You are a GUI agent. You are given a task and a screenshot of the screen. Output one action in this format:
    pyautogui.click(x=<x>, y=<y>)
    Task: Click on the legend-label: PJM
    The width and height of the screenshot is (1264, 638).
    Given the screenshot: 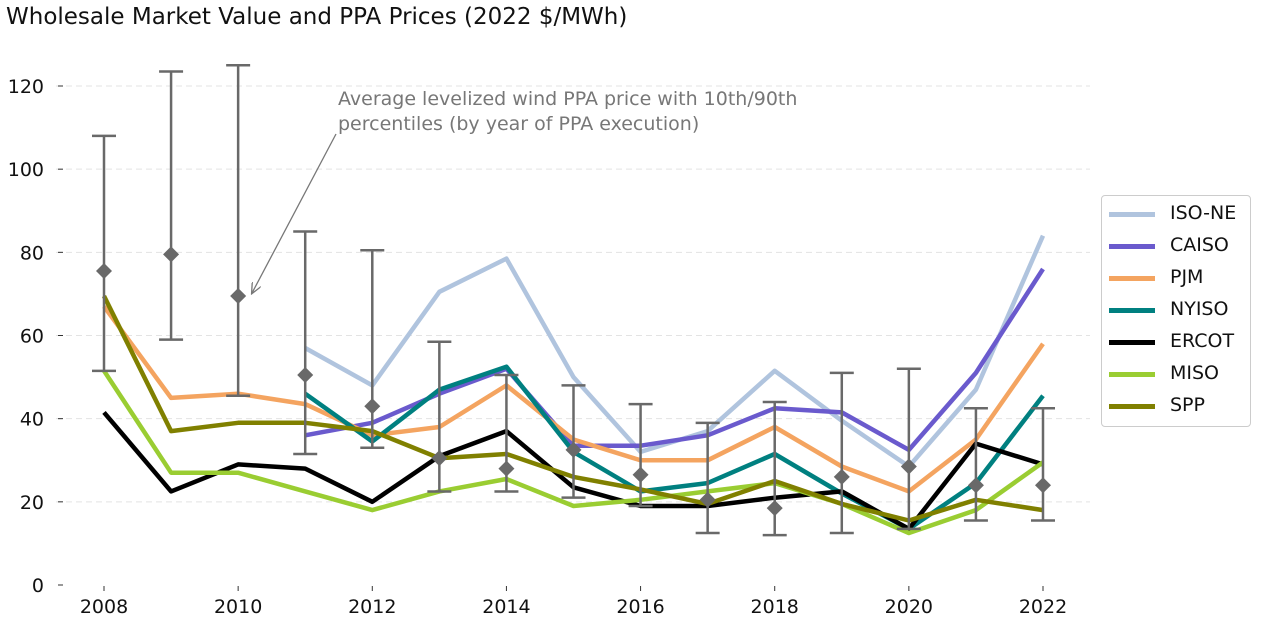 What is the action you would take?
    pyautogui.click(x=1187, y=277)
    